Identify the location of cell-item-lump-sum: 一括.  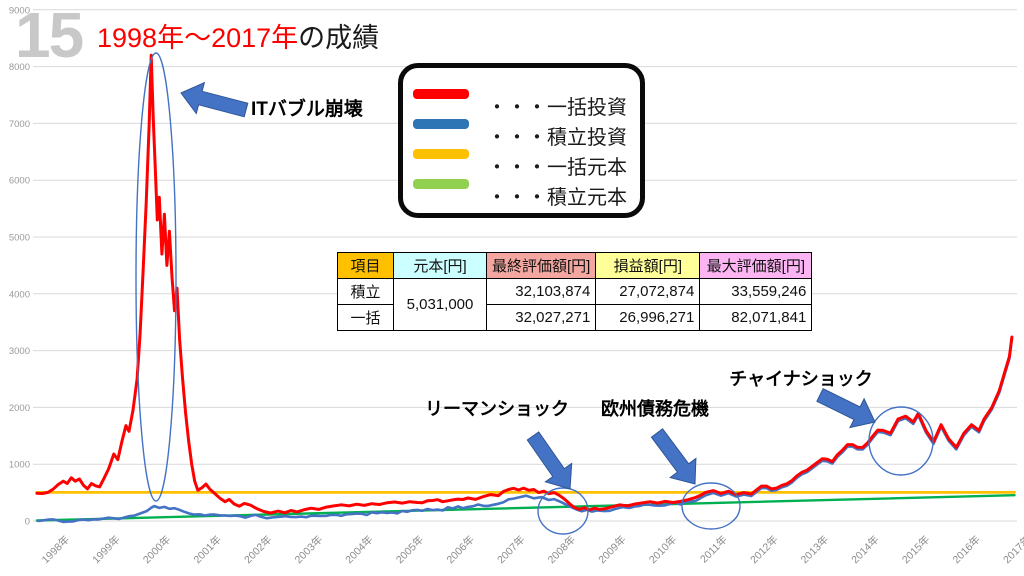
(365, 317).